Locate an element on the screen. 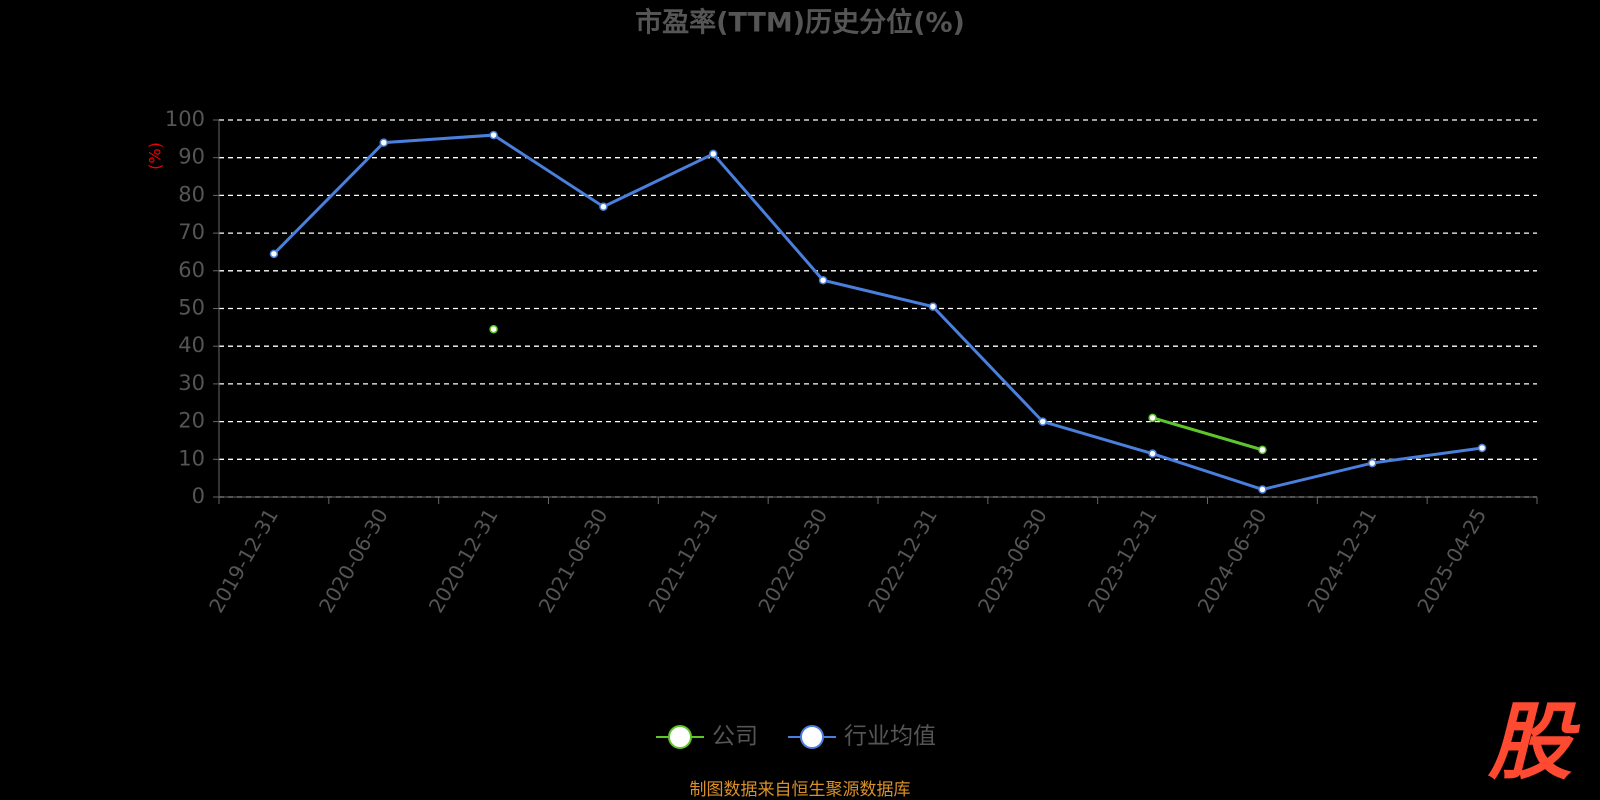  x-tick-label: 2024-06-30 is located at coordinates (1232, 560).